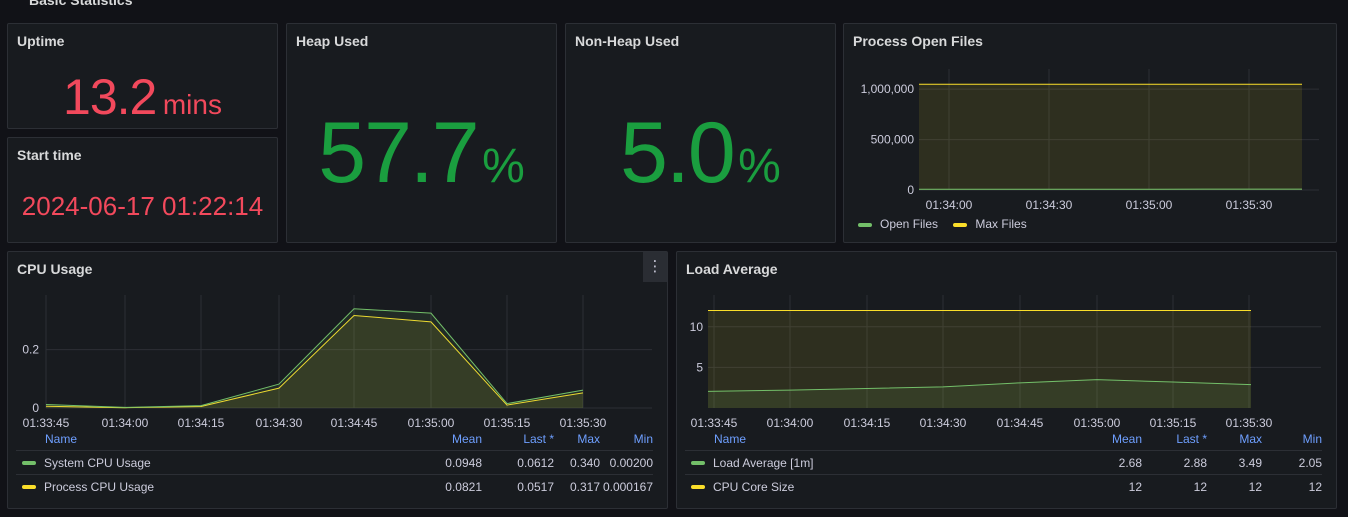 The width and height of the screenshot is (1348, 517). I want to click on legend-min: 0.000167, so click(626, 486).